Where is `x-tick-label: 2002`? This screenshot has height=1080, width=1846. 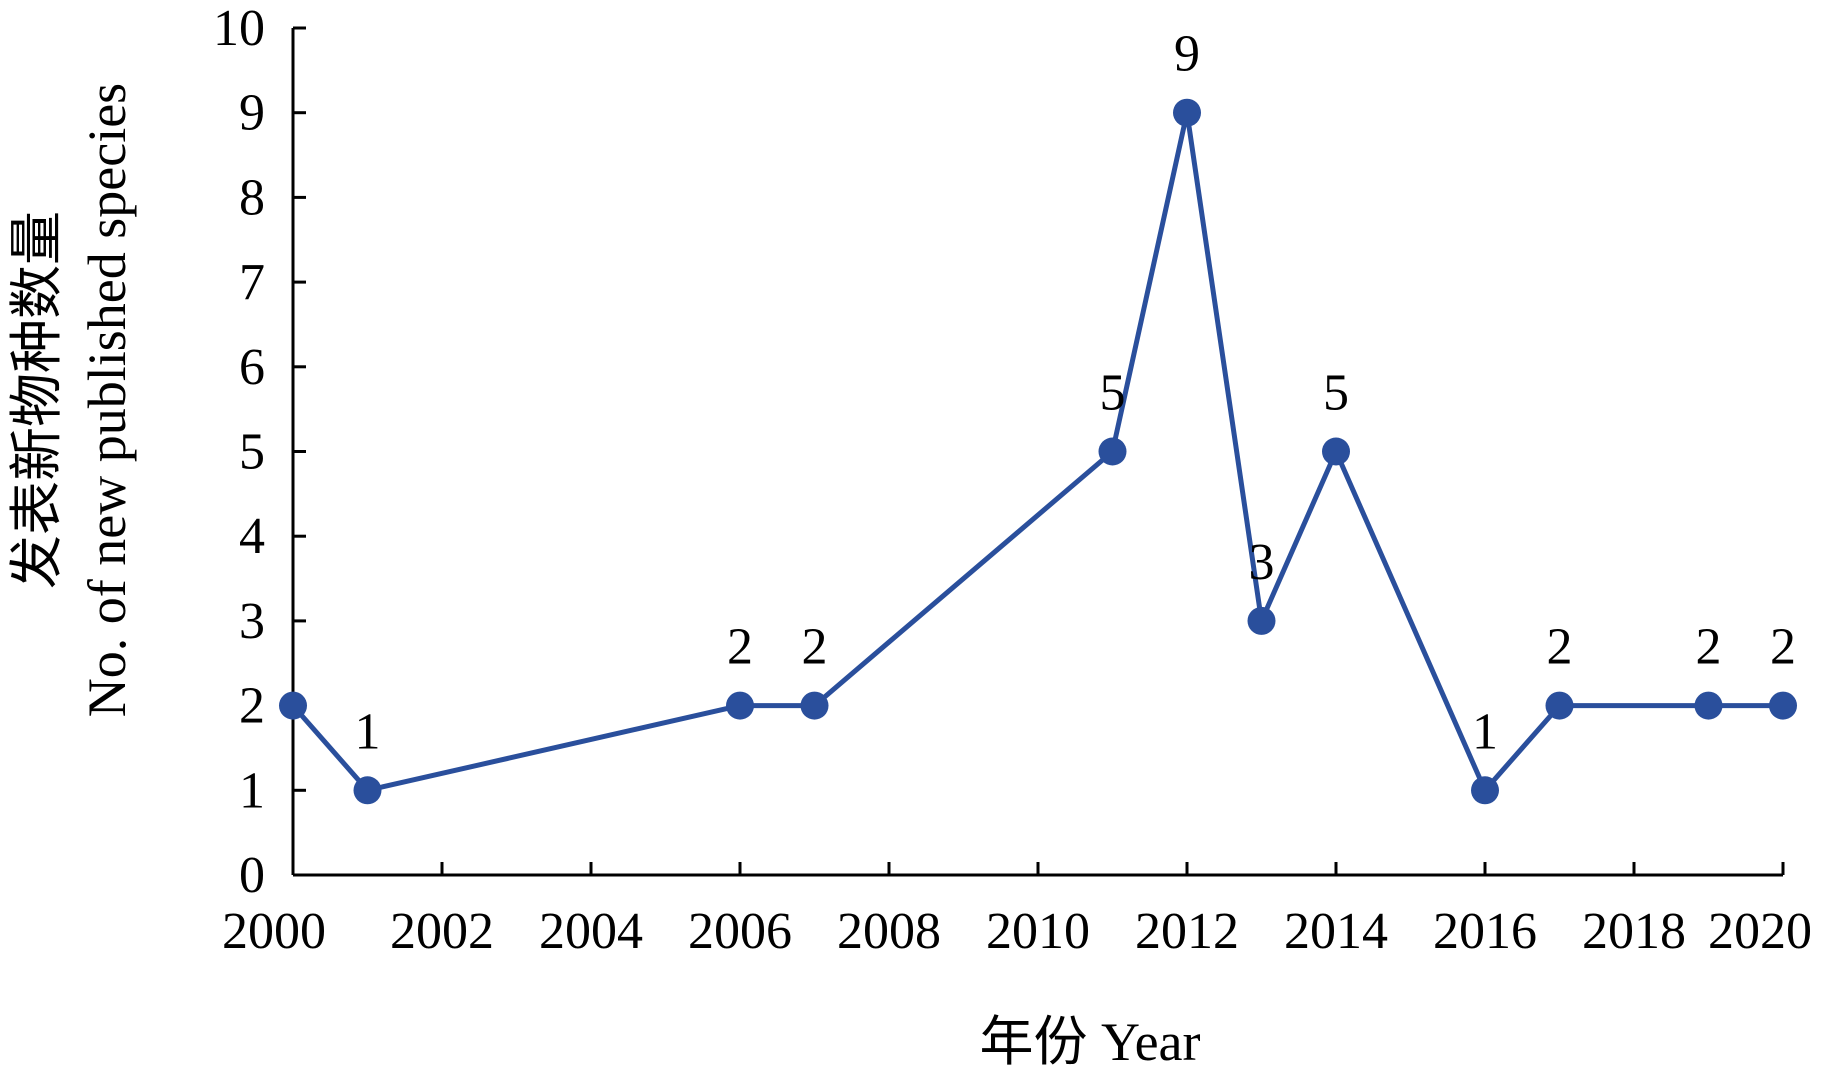
x-tick-label: 2002 is located at coordinates (442, 931).